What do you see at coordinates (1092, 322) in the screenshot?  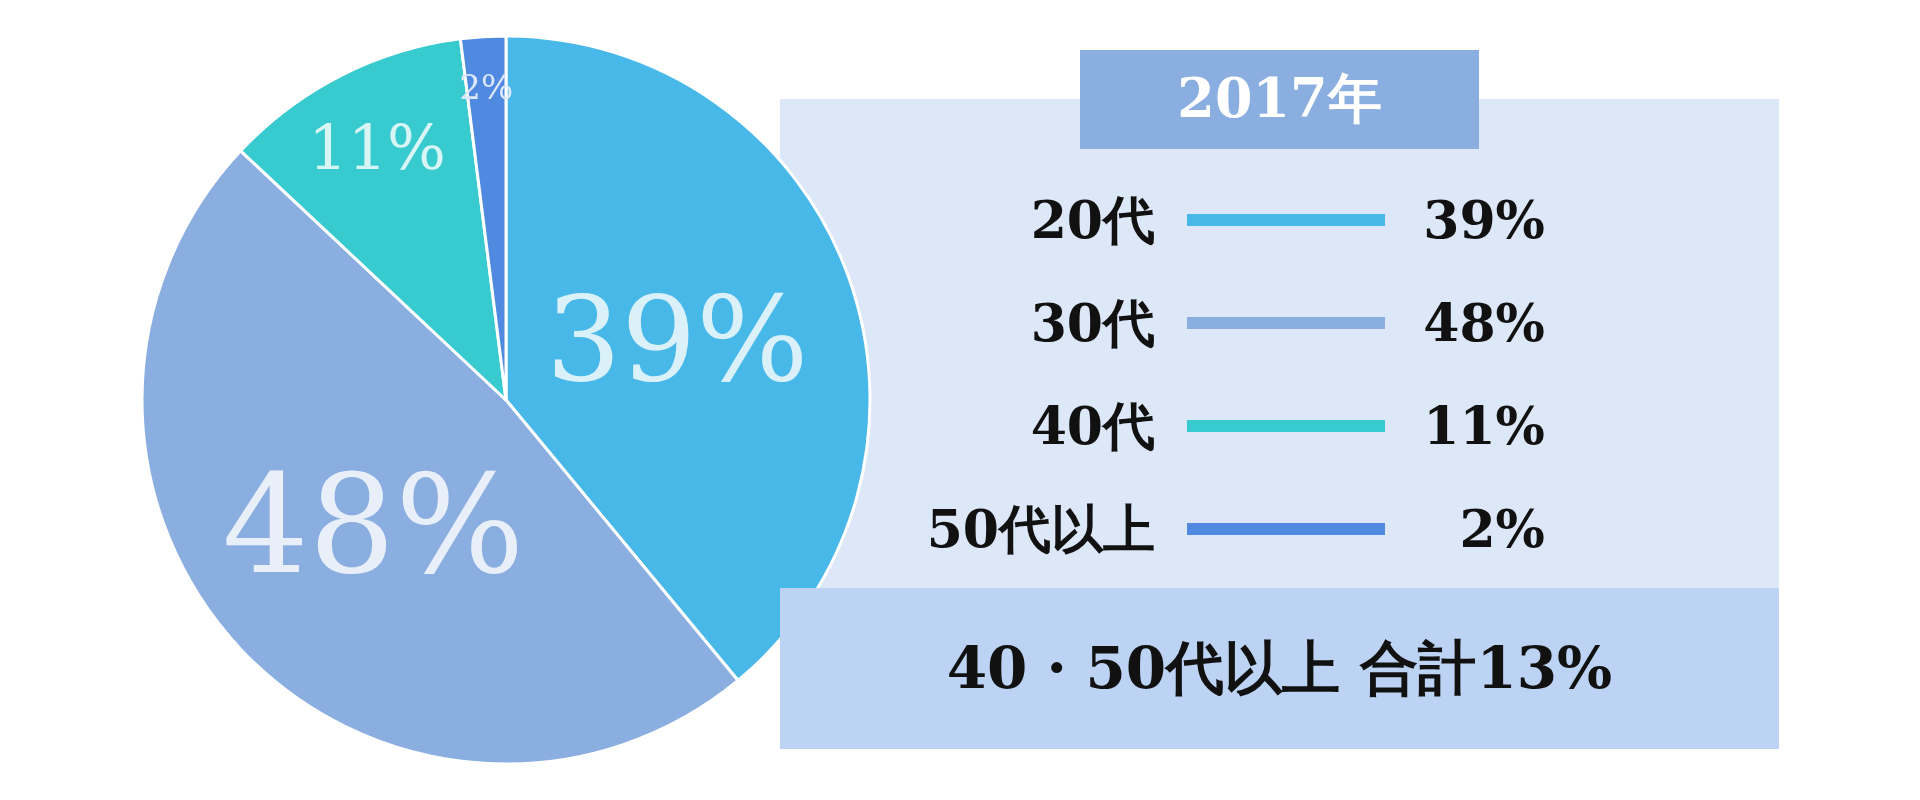 I see `legend-label: 30代` at bounding box center [1092, 322].